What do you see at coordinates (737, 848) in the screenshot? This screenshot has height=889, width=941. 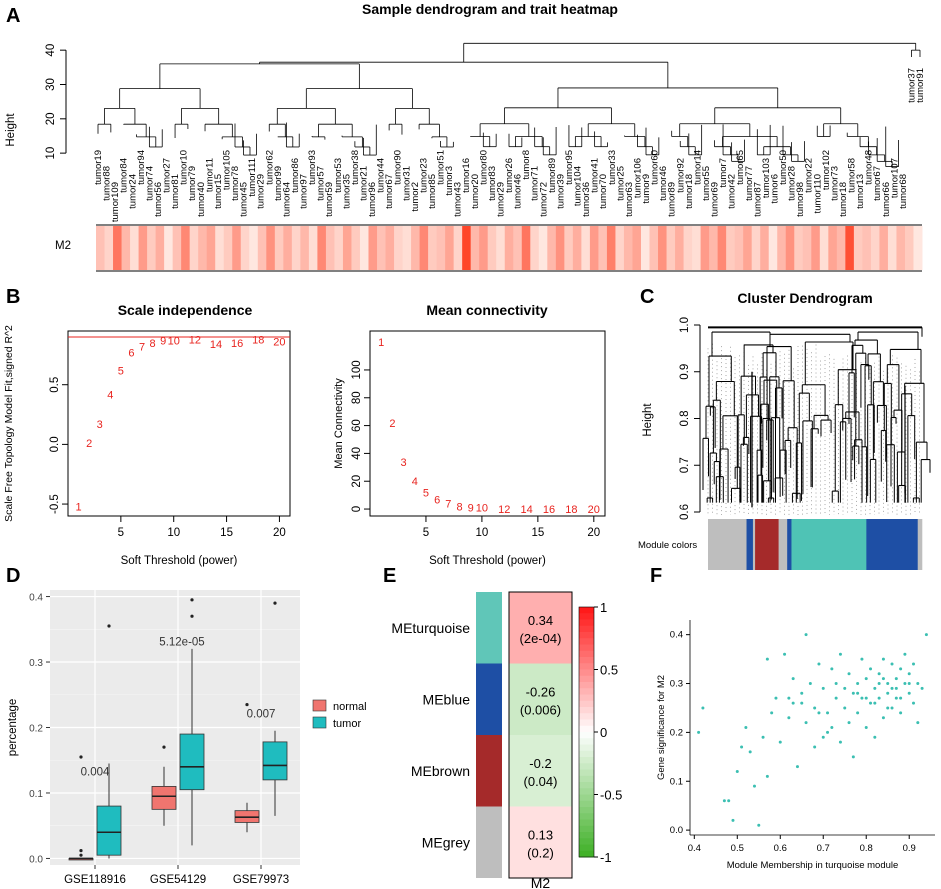 I see `panel-f-x-tick-label: 0.5` at bounding box center [737, 848].